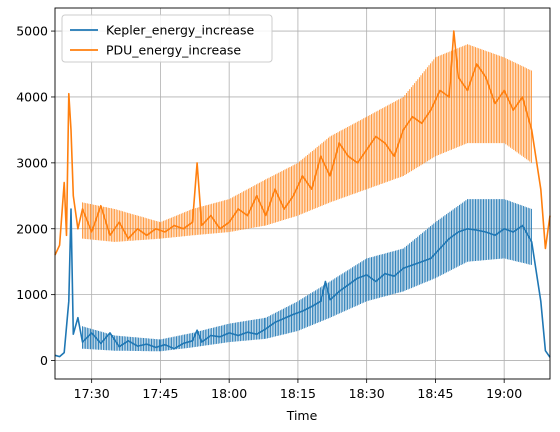  Describe the element at coordinates (435, 393) in the screenshot. I see `x-tick-label: 18:45` at that location.